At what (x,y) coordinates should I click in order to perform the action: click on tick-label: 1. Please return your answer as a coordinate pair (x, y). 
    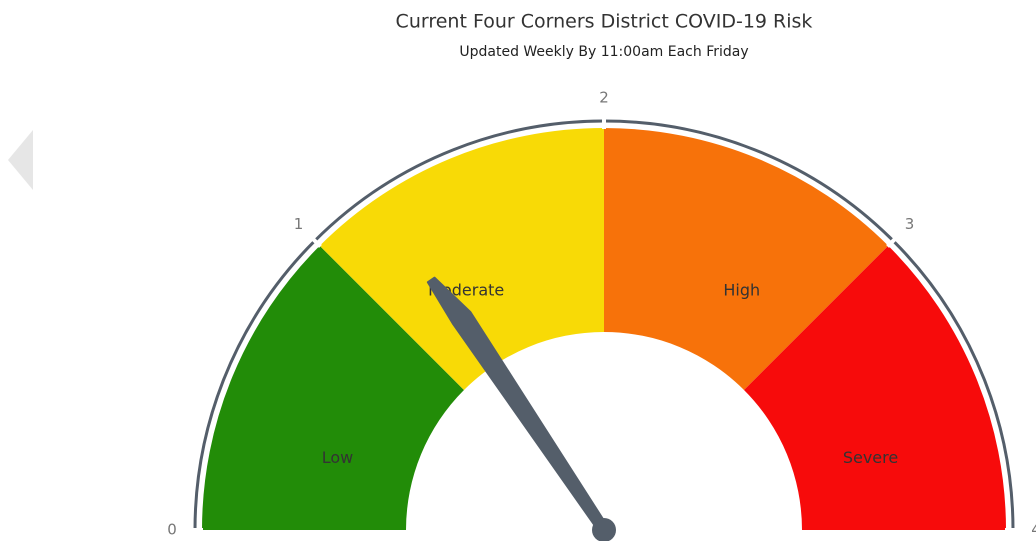
    Looking at the image, I should click on (299, 224).